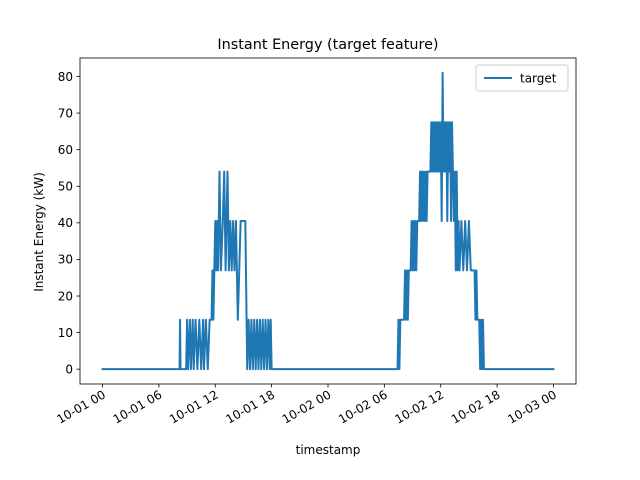  Describe the element at coordinates (538, 78) in the screenshot. I see `legend-label: target` at that location.